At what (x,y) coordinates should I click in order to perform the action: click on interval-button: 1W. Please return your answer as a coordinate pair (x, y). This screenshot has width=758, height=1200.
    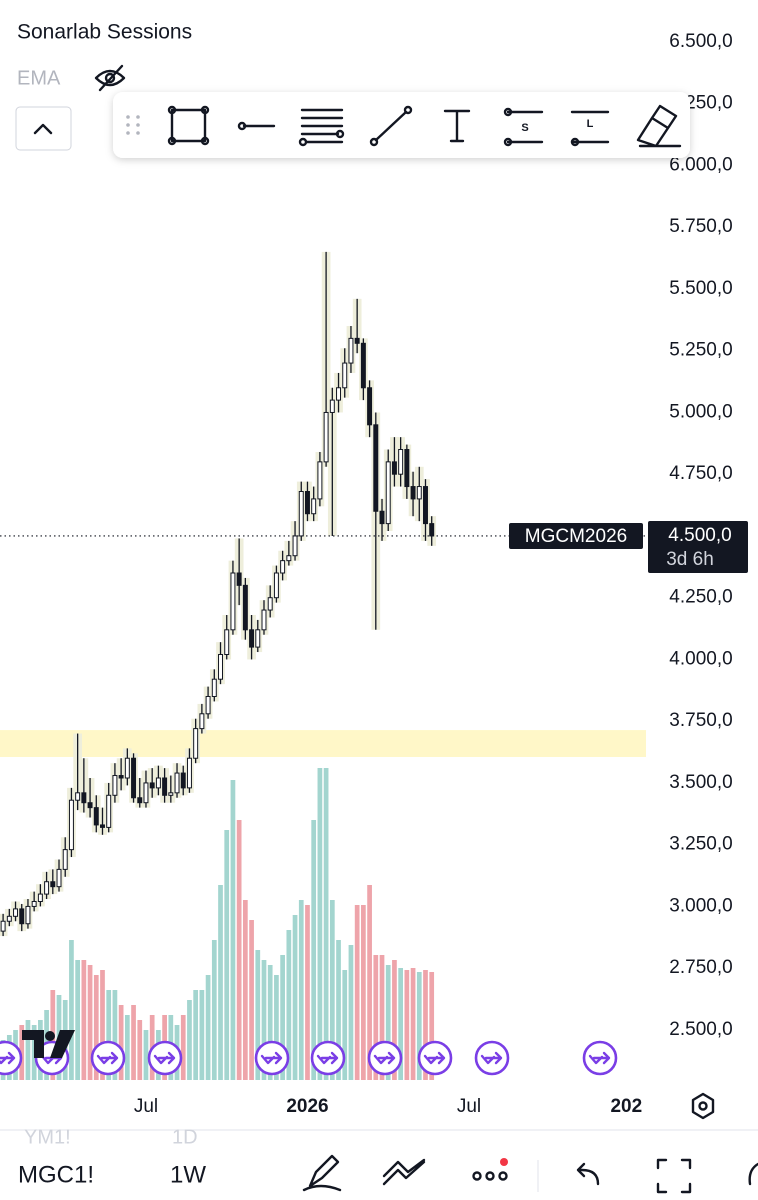
    Looking at the image, I should click on (188, 1174).